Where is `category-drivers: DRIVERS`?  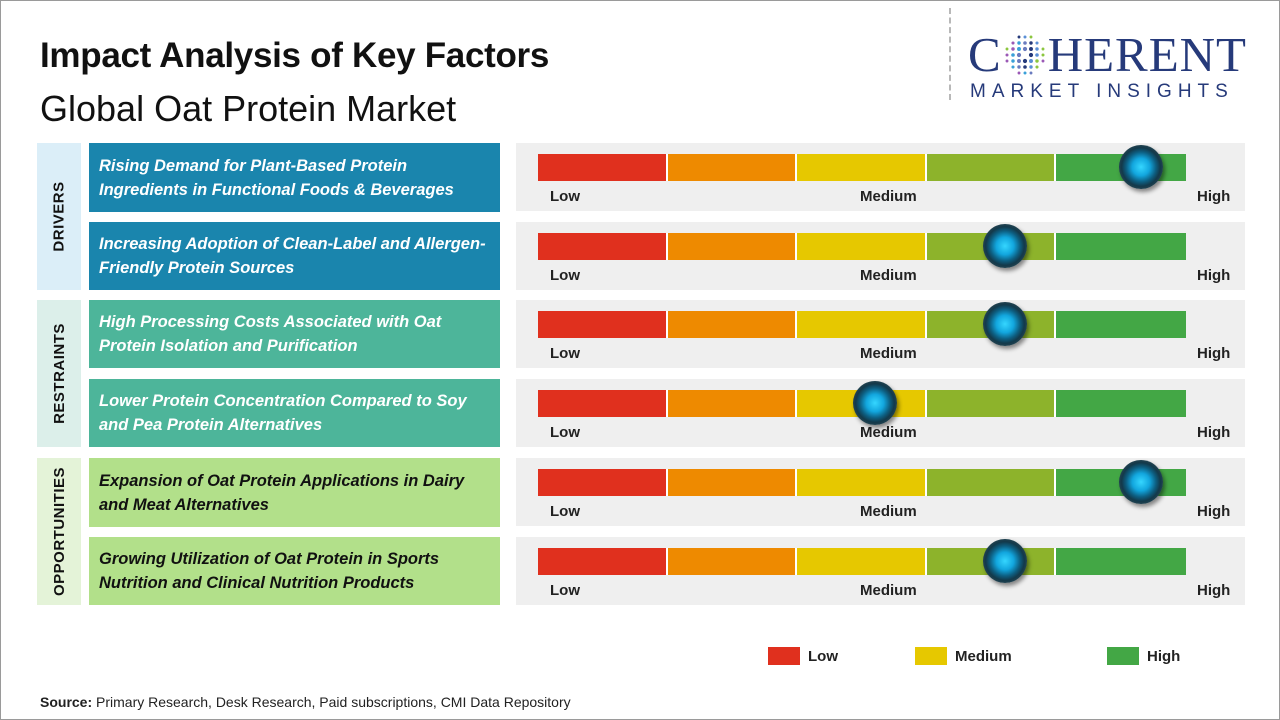
category-drivers: DRIVERS is located at coordinates (59, 216).